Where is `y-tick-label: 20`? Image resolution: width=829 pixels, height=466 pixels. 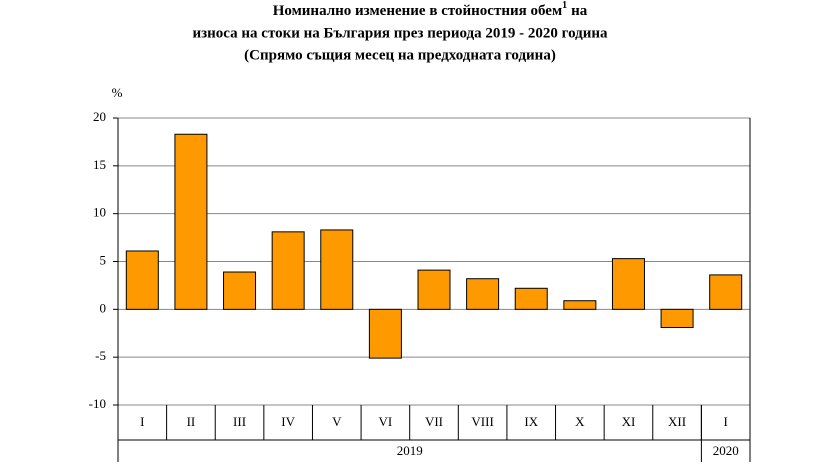
y-tick-label: 20 is located at coordinates (99, 116).